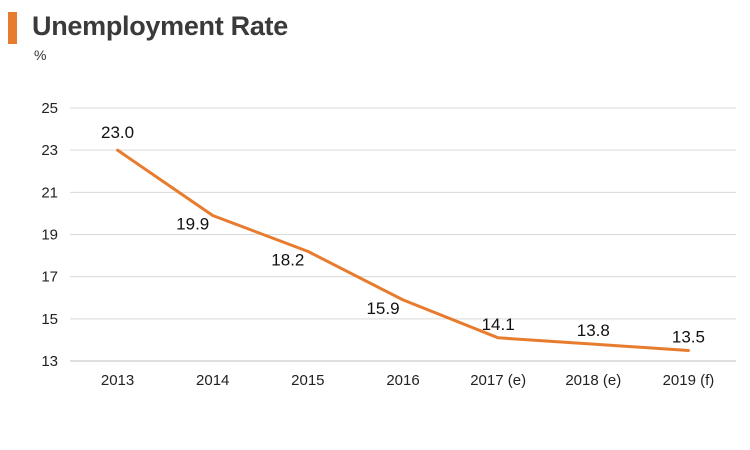 The height and width of the screenshot is (450, 750). Describe the element at coordinates (498, 324) in the screenshot. I see `data-label: 14.1` at that location.